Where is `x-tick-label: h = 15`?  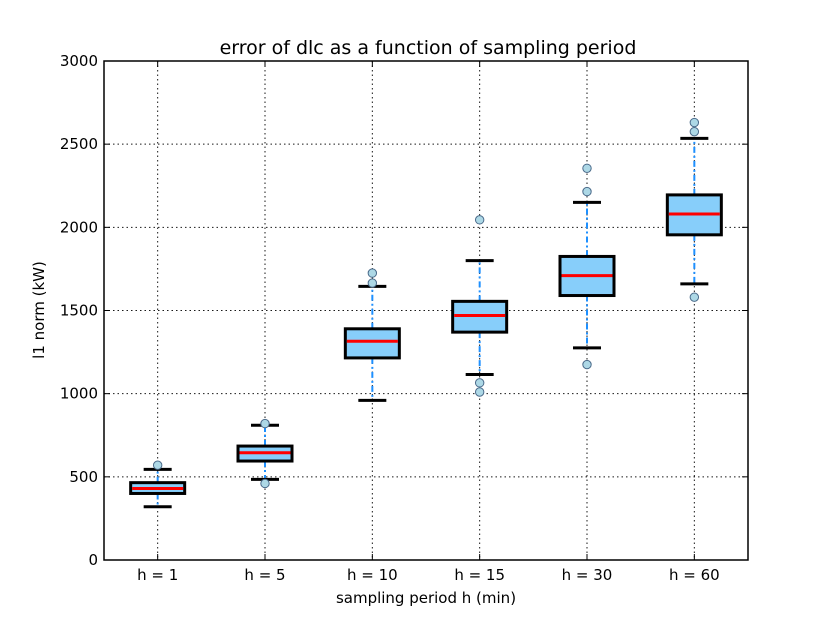
x-tick-label: h = 15 is located at coordinates (479, 575).